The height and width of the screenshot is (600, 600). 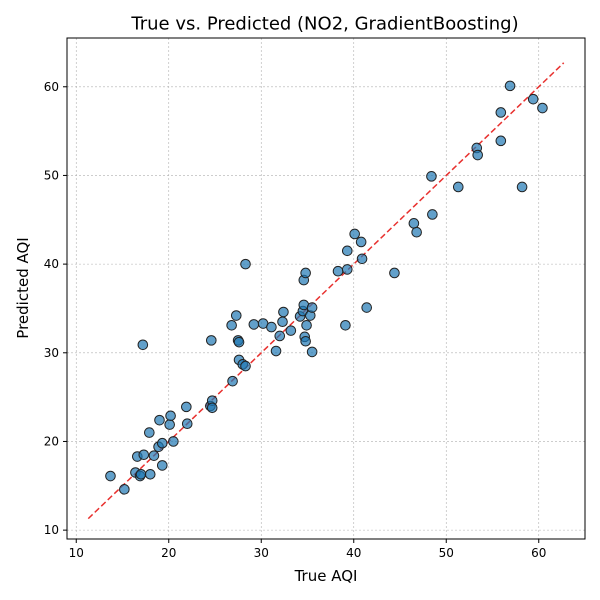 What do you see at coordinates (51, 353) in the screenshot?
I see `y-tick-label: 30` at bounding box center [51, 353].